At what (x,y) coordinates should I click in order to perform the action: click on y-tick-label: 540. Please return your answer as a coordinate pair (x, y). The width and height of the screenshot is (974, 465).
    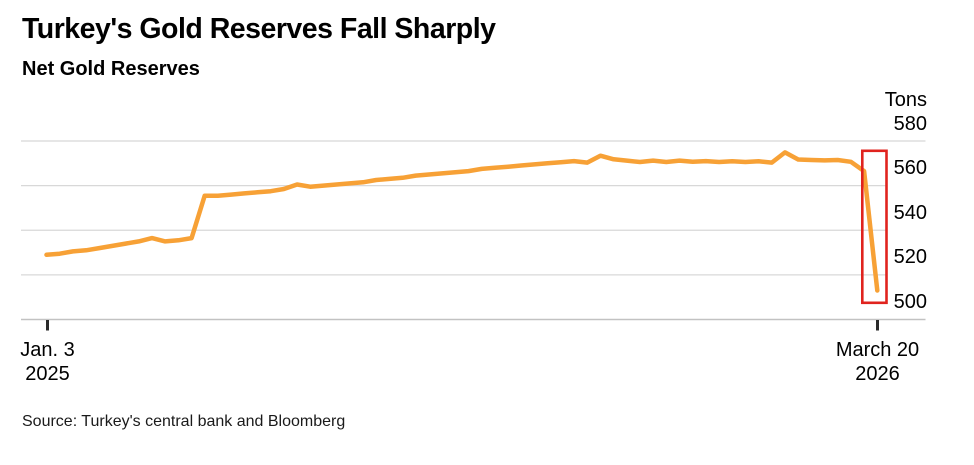
    Looking at the image, I should click on (910, 212).